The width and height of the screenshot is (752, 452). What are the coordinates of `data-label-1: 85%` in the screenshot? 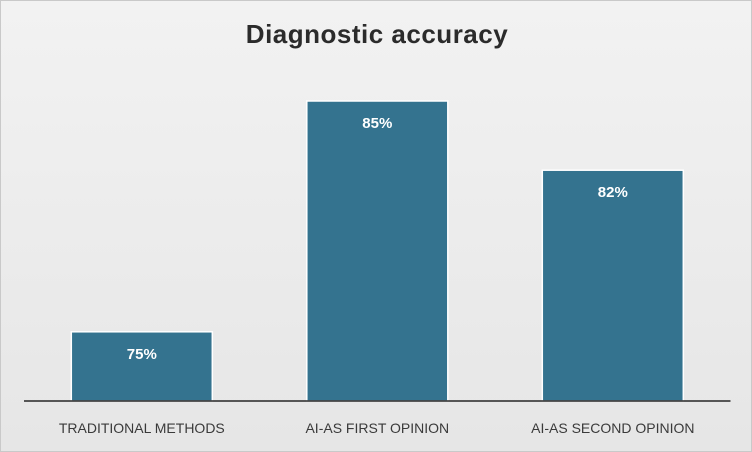 It's located at (377, 123).